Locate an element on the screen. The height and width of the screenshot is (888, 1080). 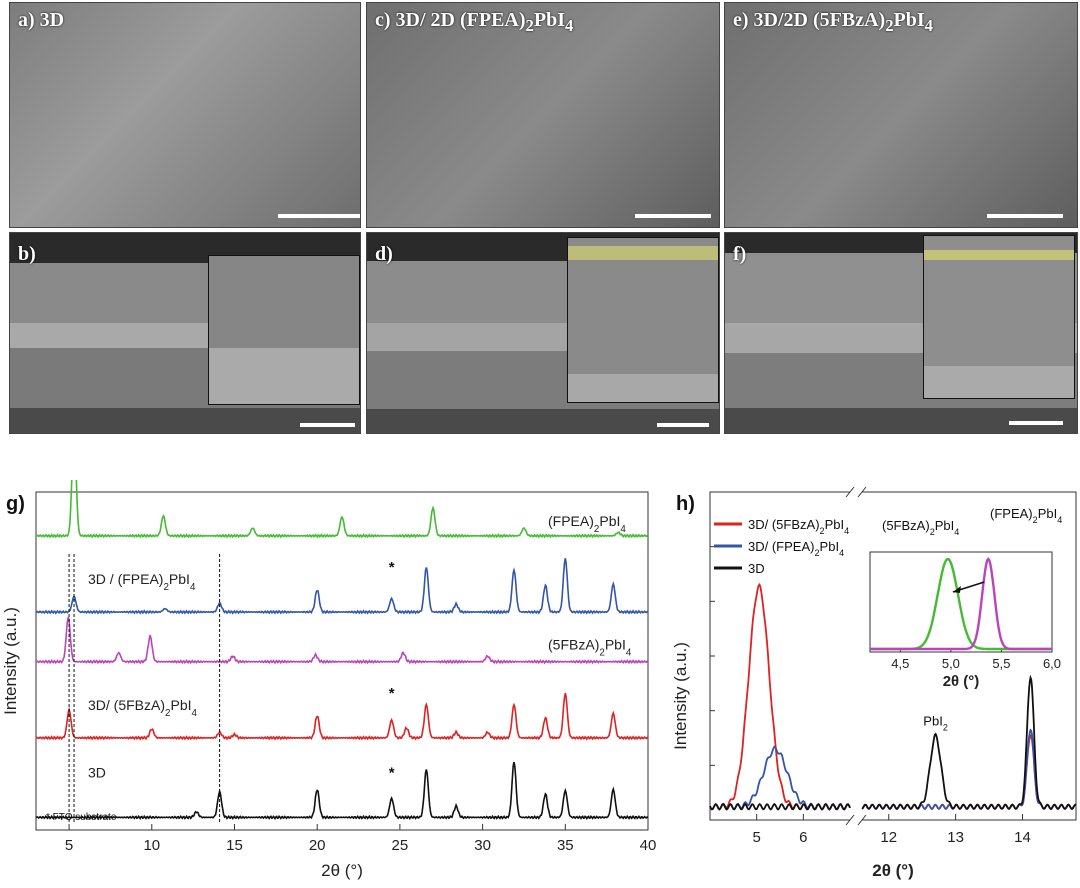
x-tick-label: 10 is located at coordinates (151, 845).